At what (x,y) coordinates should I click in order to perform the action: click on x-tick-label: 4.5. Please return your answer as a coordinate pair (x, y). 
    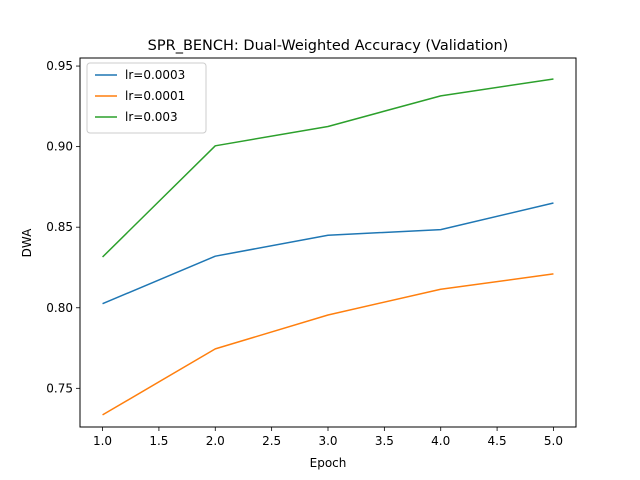
    Looking at the image, I should click on (497, 441).